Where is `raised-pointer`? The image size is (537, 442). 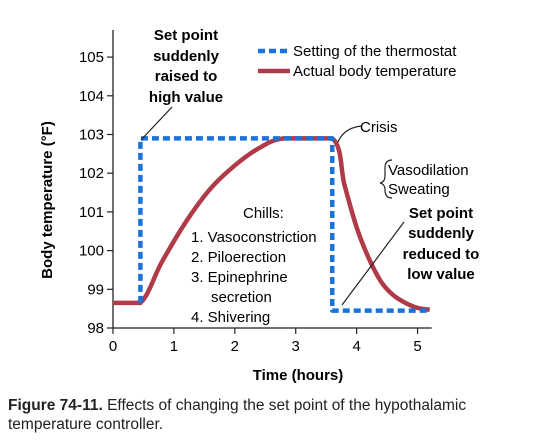
raised-pointer is located at coordinates (156, 123).